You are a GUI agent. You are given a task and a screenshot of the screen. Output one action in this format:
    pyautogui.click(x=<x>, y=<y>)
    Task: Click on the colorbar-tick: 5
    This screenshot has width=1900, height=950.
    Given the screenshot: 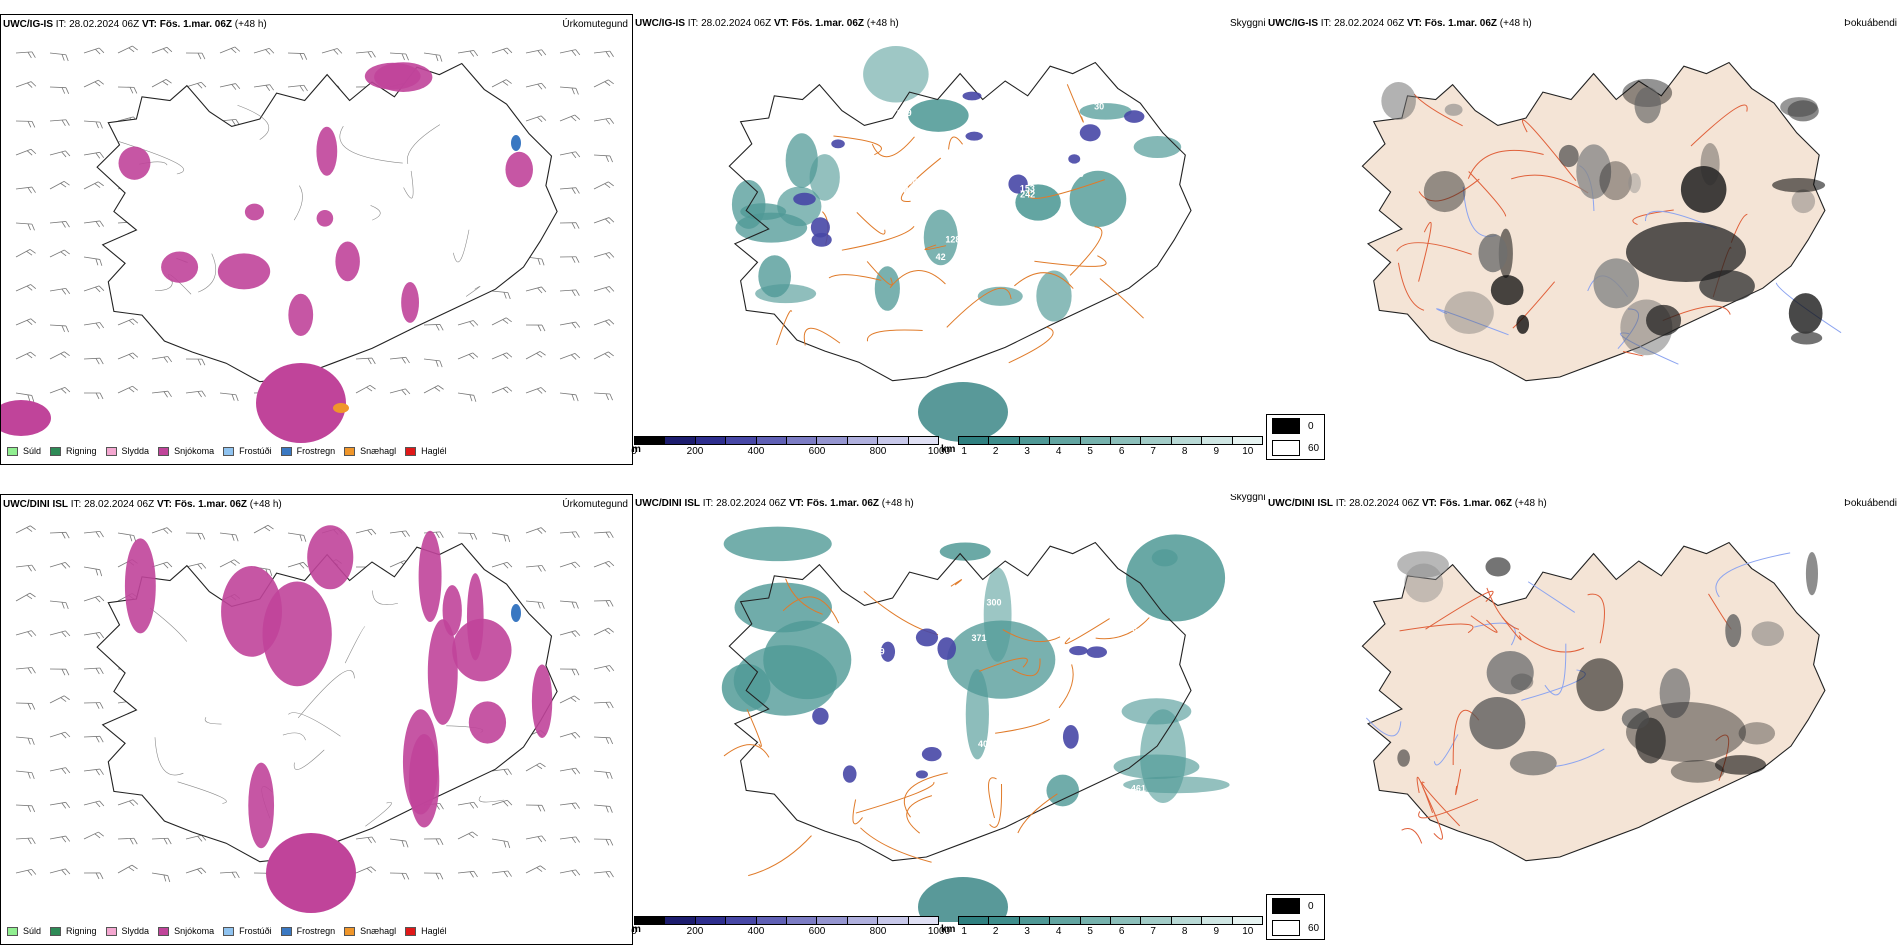 What is the action you would take?
    pyautogui.click(x=1090, y=451)
    